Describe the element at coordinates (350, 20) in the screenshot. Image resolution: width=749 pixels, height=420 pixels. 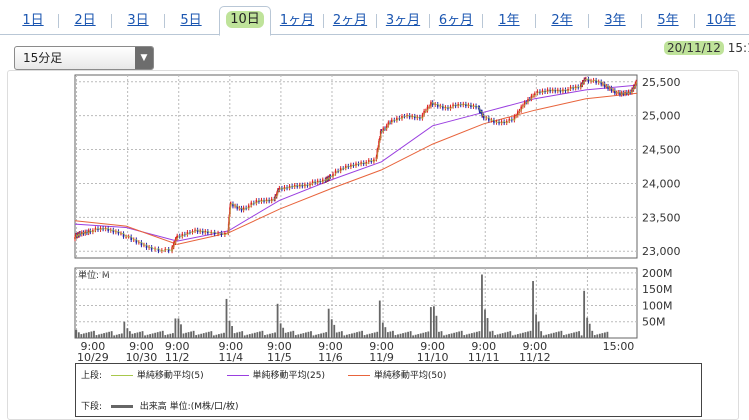
I see `tab-6: 2ヶ月` at that location.